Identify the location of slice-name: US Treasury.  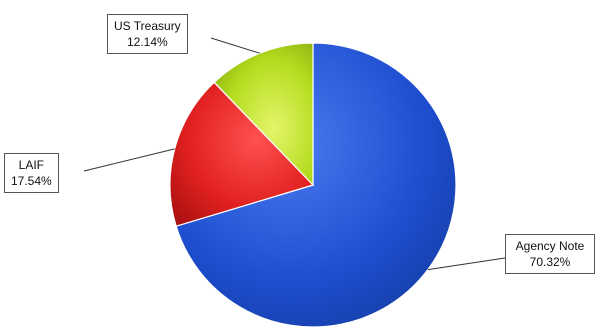
(147, 26).